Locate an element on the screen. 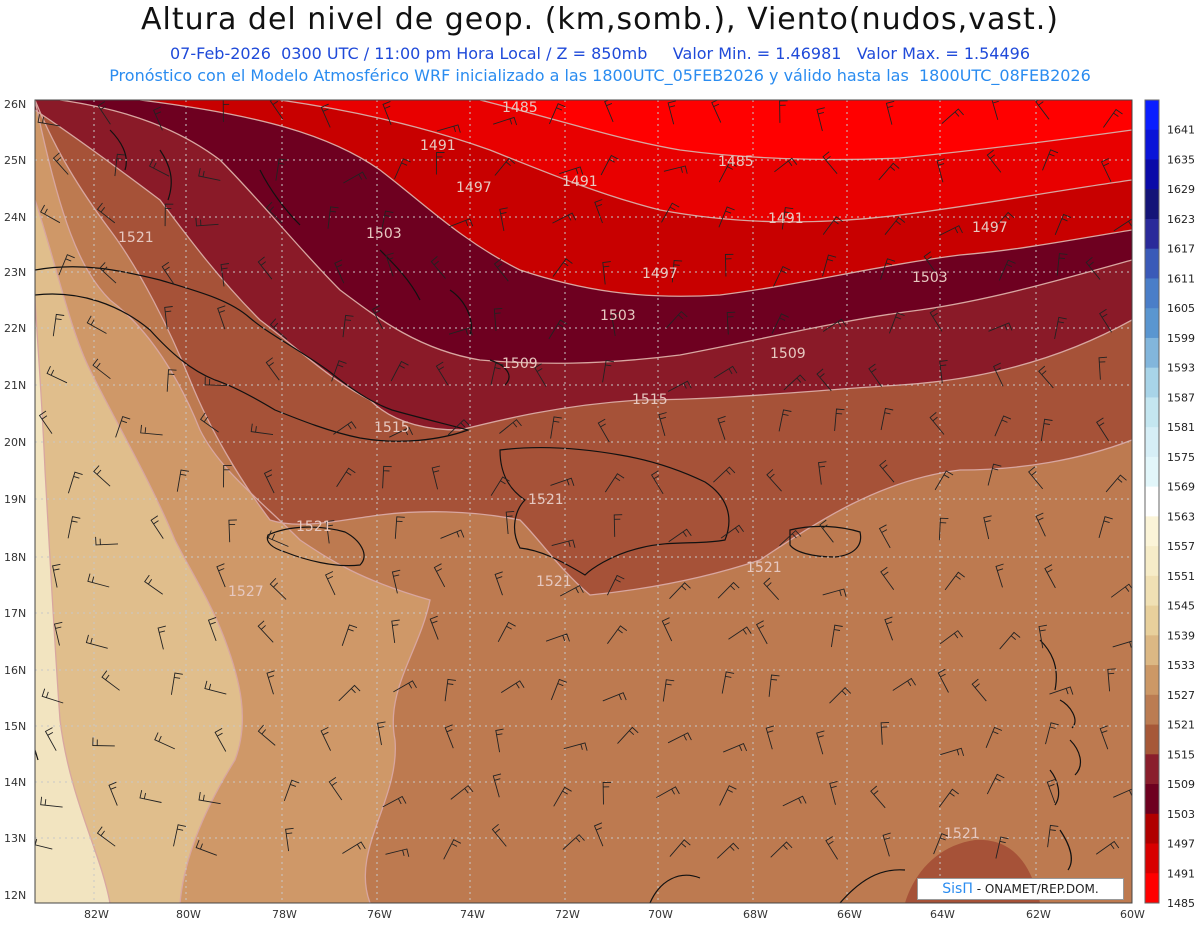 Image resolution: width=1200 pixels, height=927 pixels. lon-label: 62W is located at coordinates (1038, 914).